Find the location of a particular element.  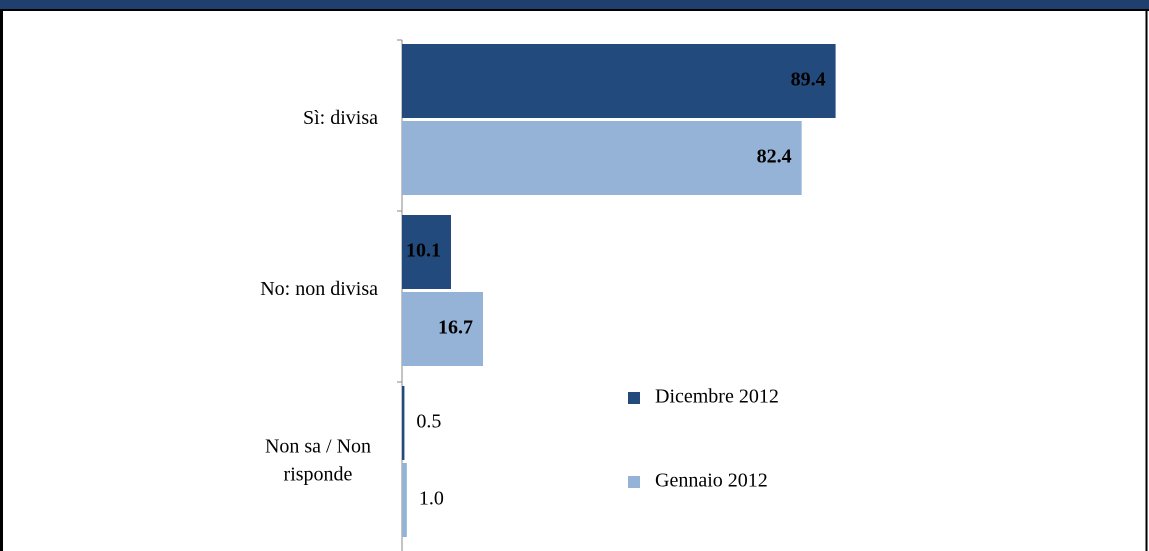

category-label: No: non divisa is located at coordinates (319, 289).